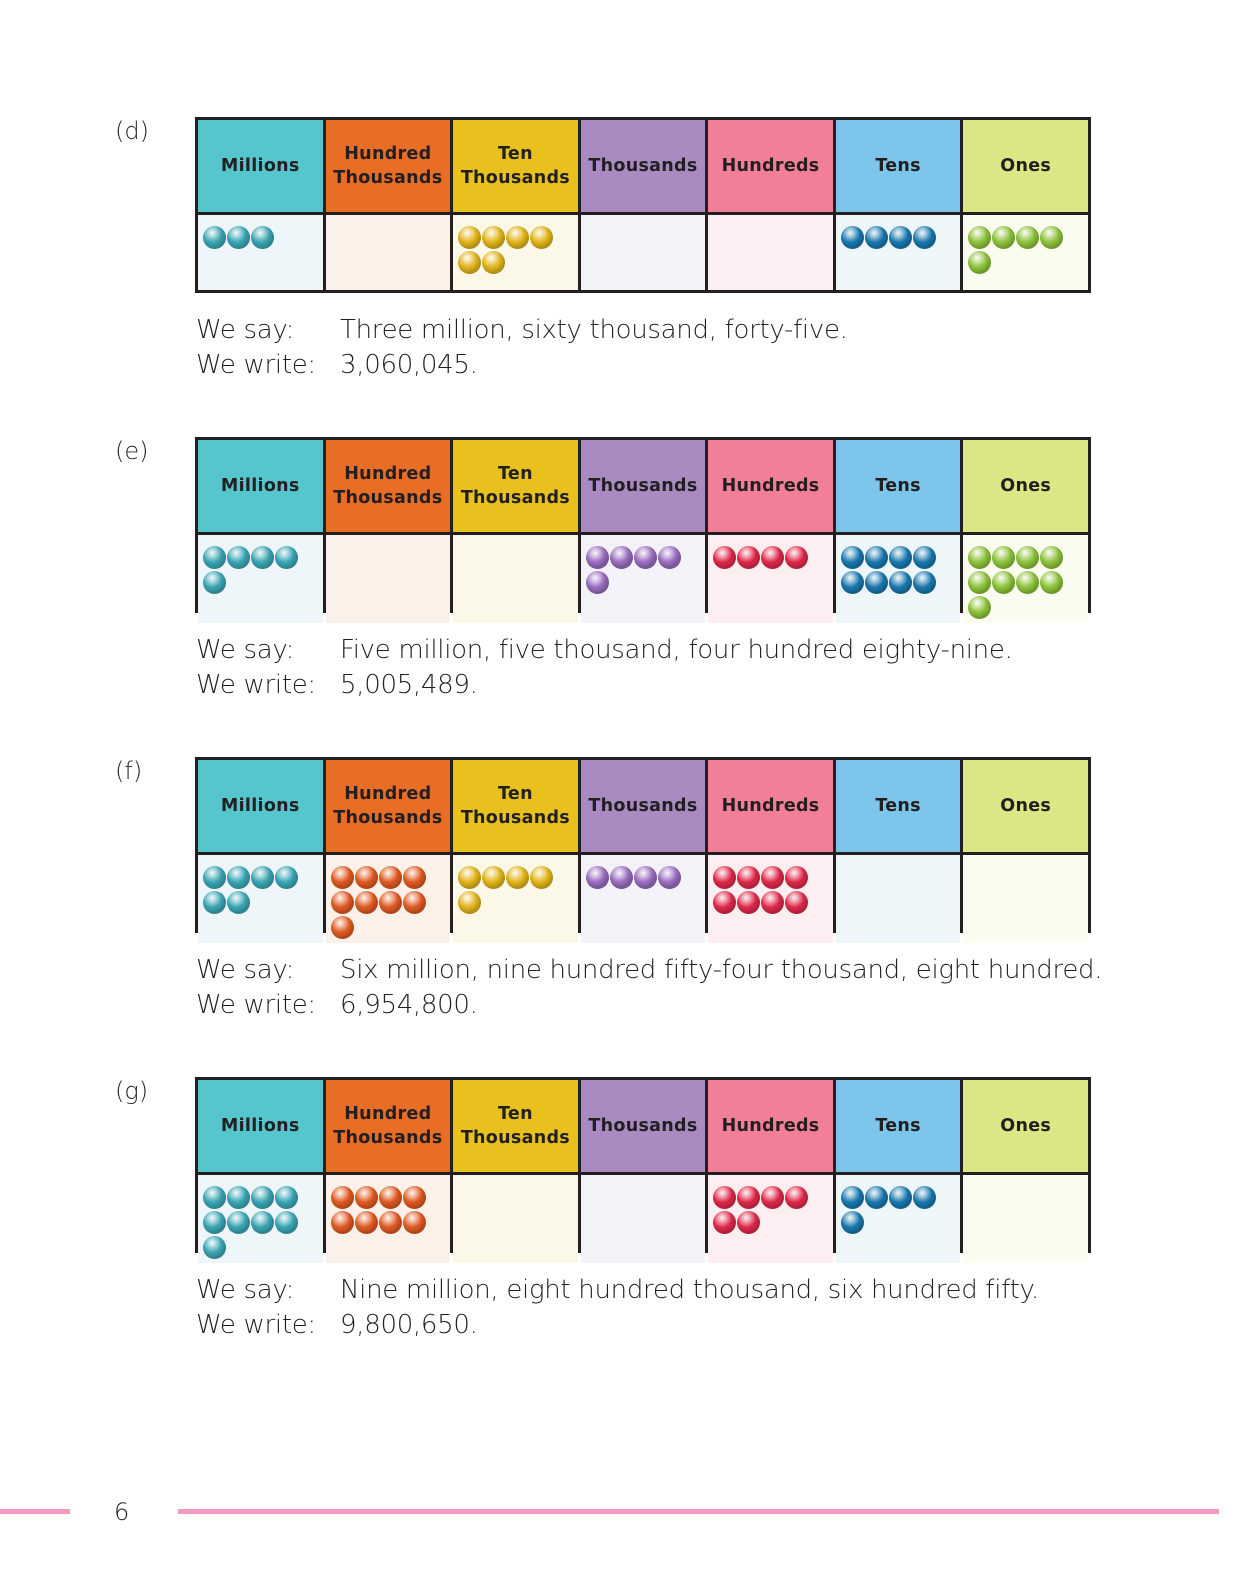 The height and width of the screenshot is (1595, 1241). I want to click on page-number: 6, so click(122, 1512).